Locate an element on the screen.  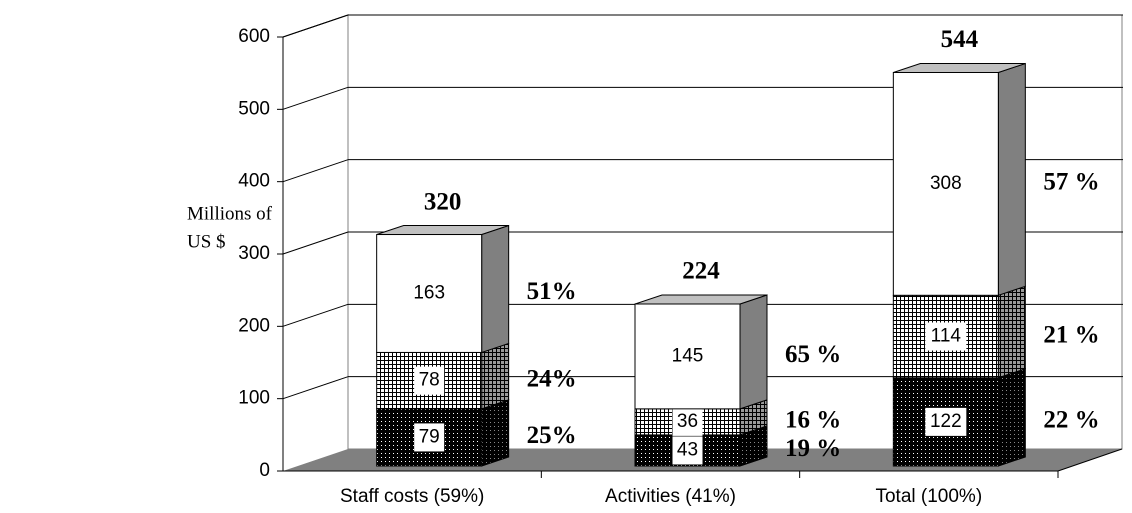
x-tick-label: Staff costs (59%) is located at coordinates (412, 496).